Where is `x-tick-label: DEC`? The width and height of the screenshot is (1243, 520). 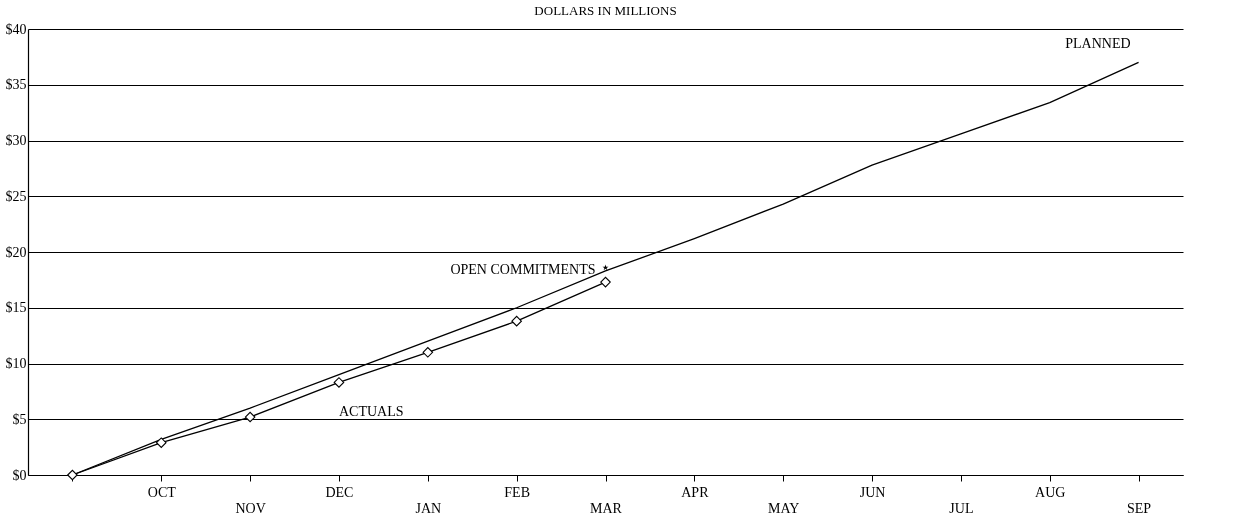 x-tick-label: DEC is located at coordinates (339, 492).